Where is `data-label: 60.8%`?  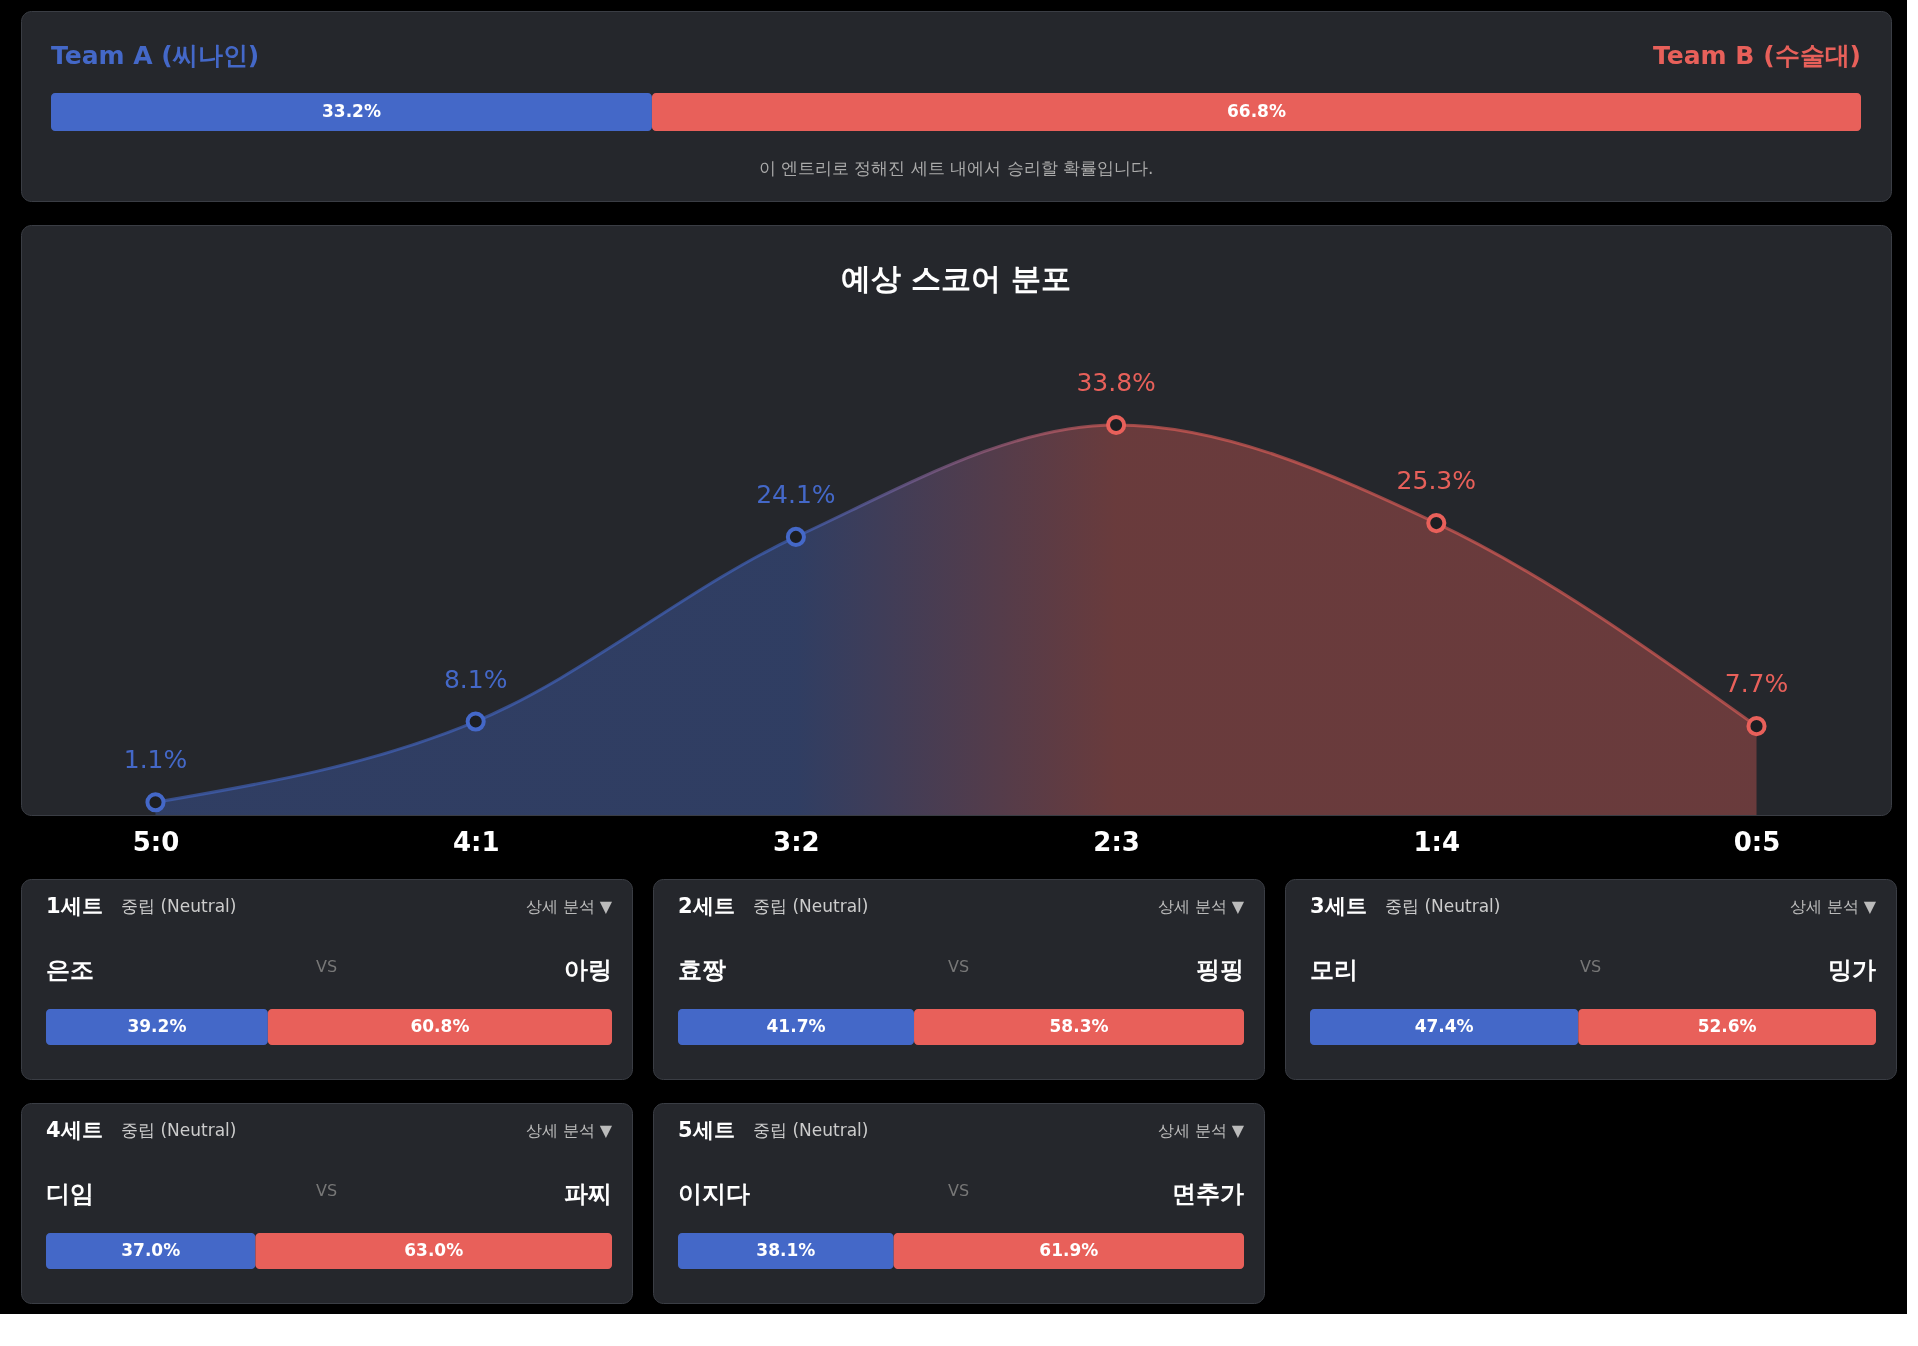
data-label: 60.8% is located at coordinates (440, 1026).